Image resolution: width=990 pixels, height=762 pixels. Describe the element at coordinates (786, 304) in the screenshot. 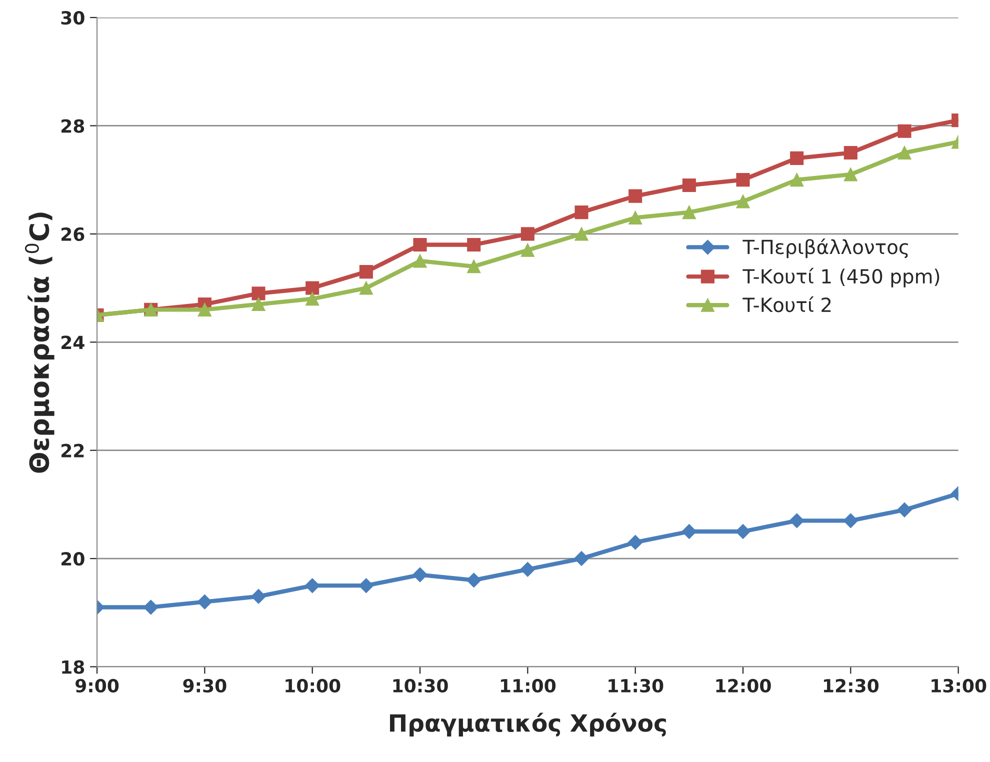

I see `legend-label: T-Κουτί 2` at that location.